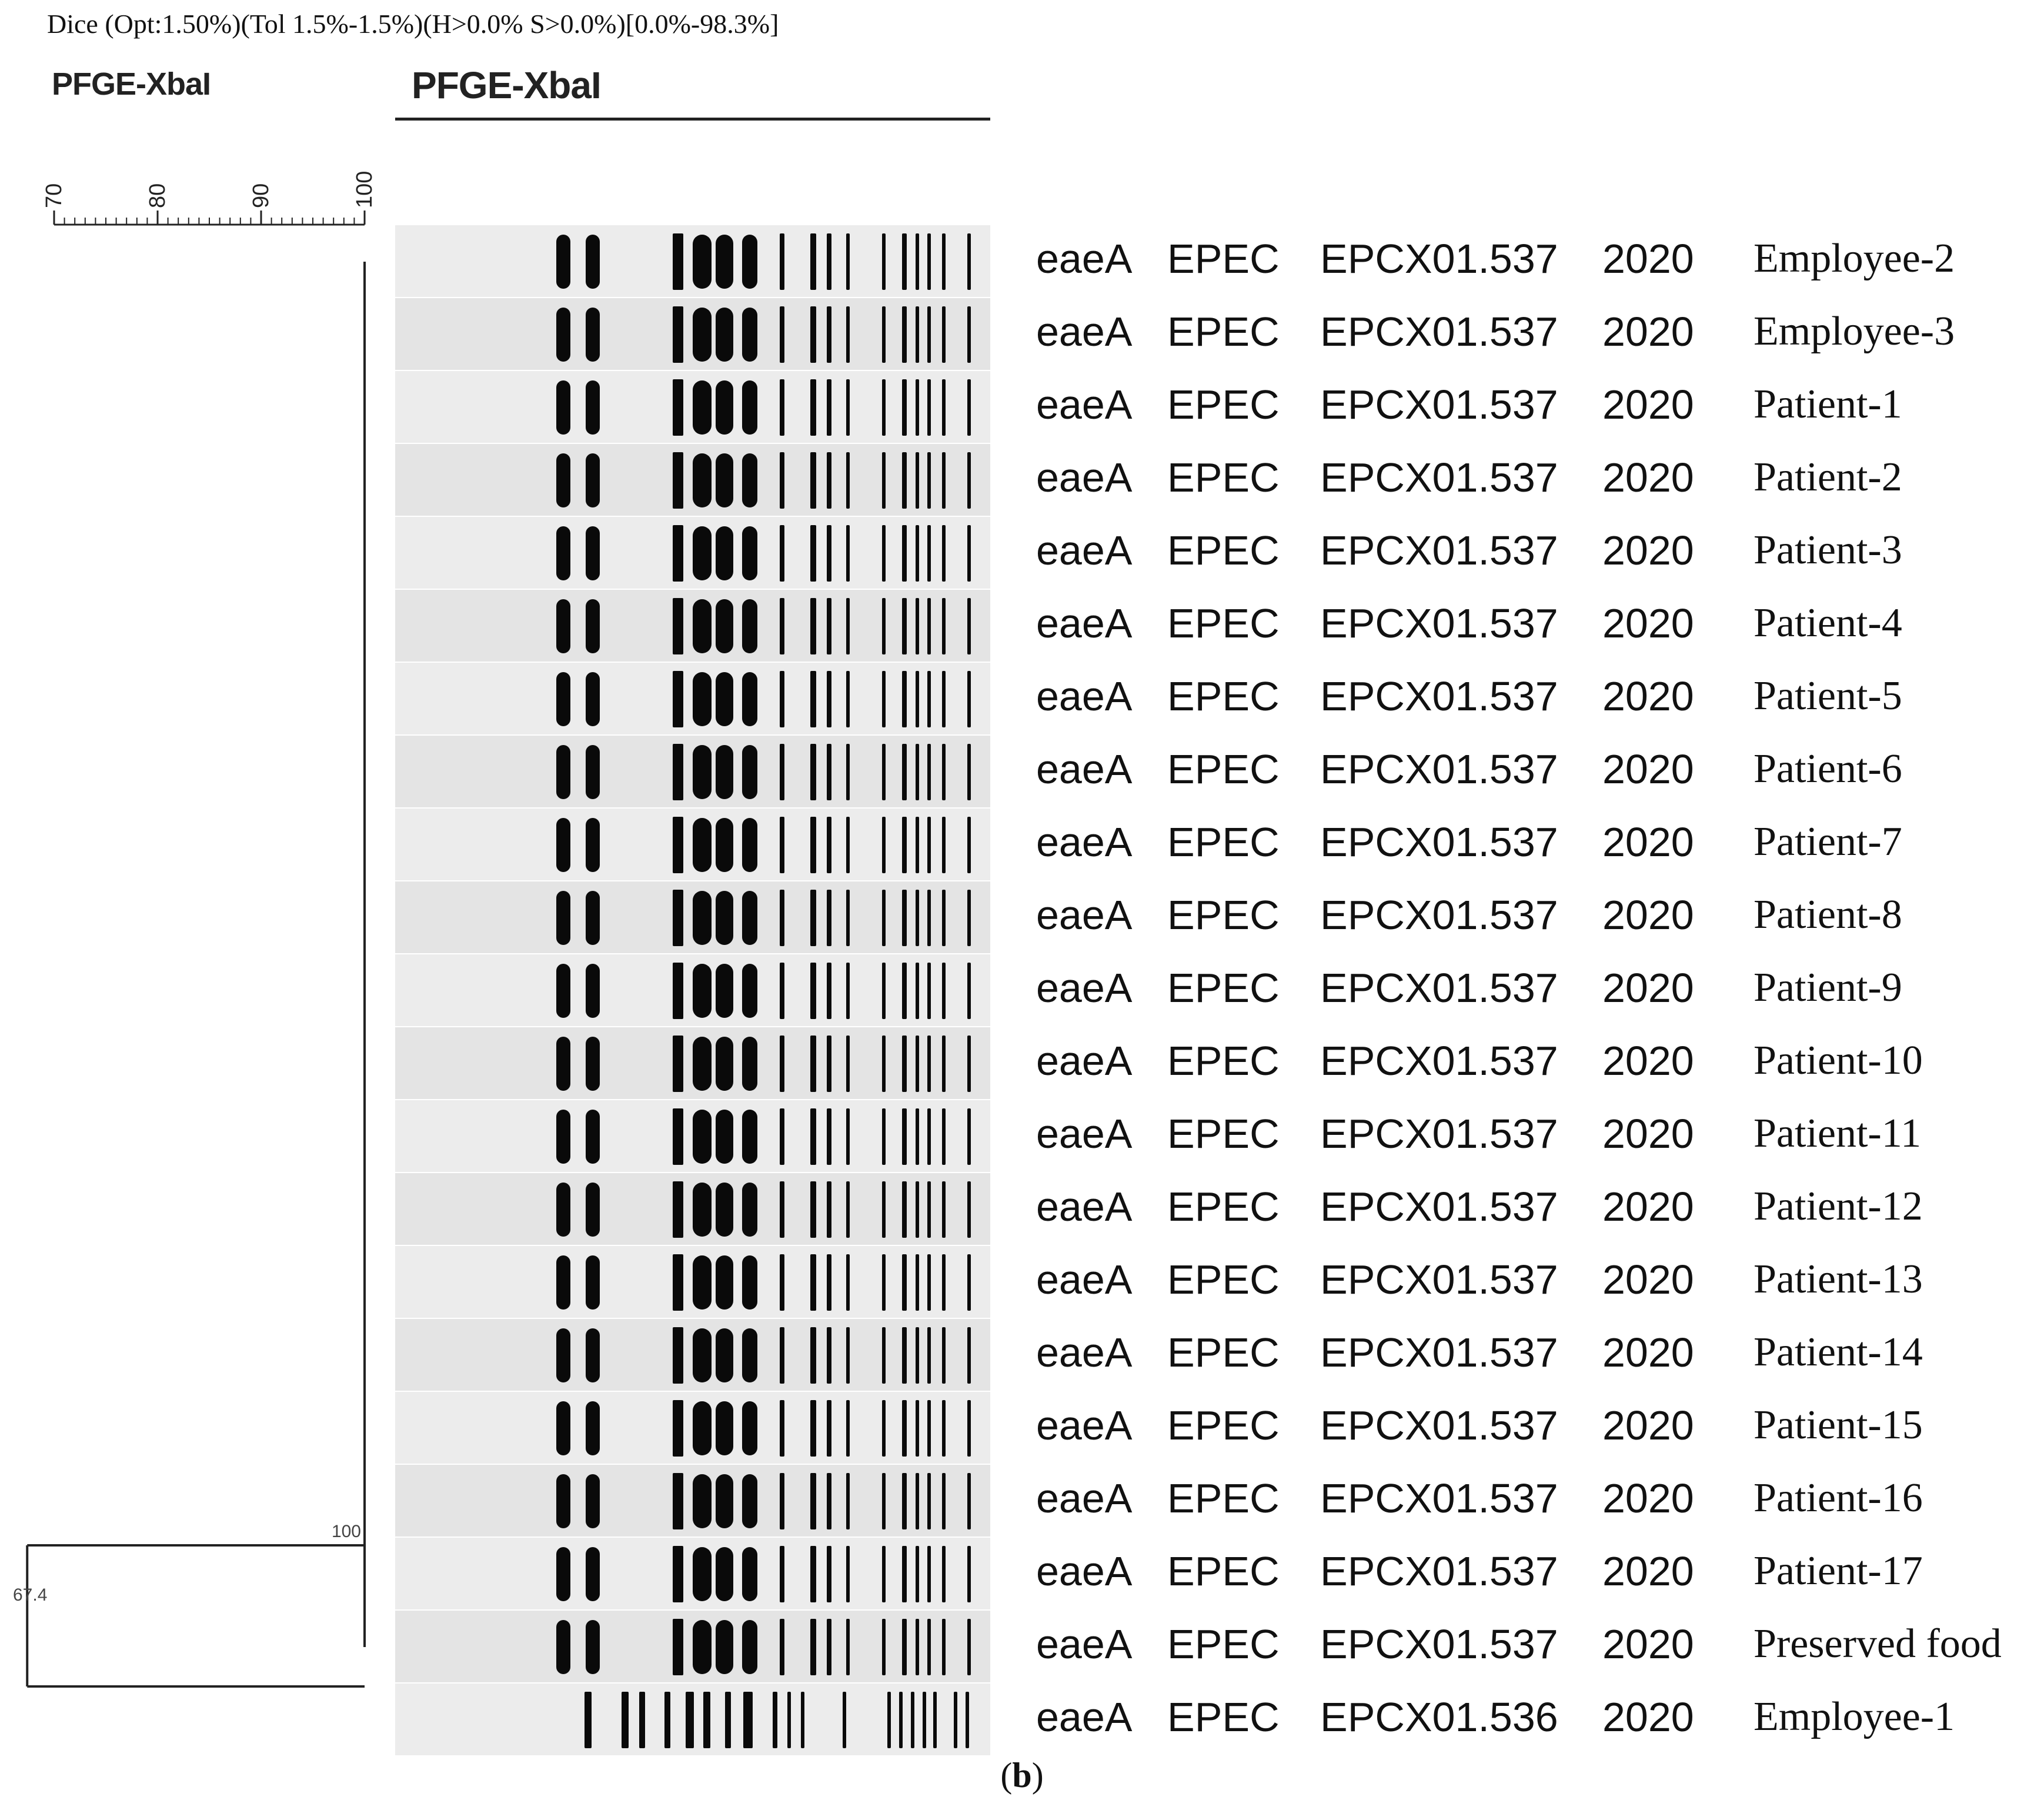 This screenshot has width=2044, height=1817. What do you see at coordinates (1439, 1717) in the screenshot?
I see `pattern-cell: EPCX01.536` at bounding box center [1439, 1717].